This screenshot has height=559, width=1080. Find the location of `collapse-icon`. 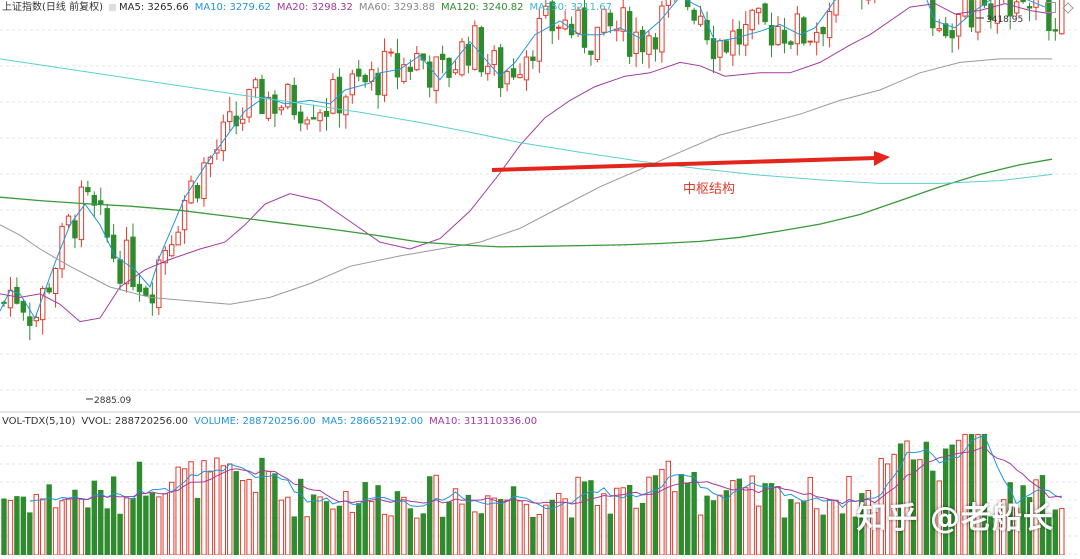

collapse-icon is located at coordinates (1050, 7).